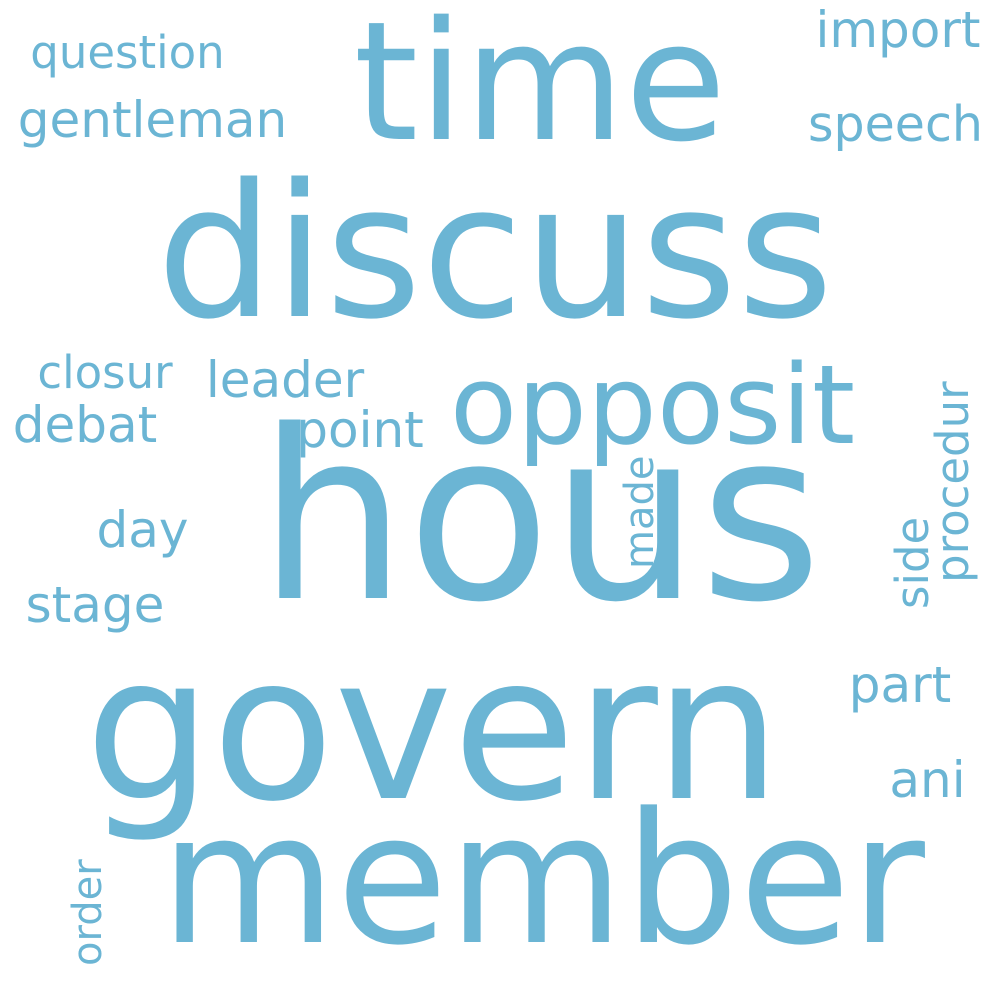  Describe the element at coordinates (142, 530) in the screenshot. I see `word-day: day` at that location.